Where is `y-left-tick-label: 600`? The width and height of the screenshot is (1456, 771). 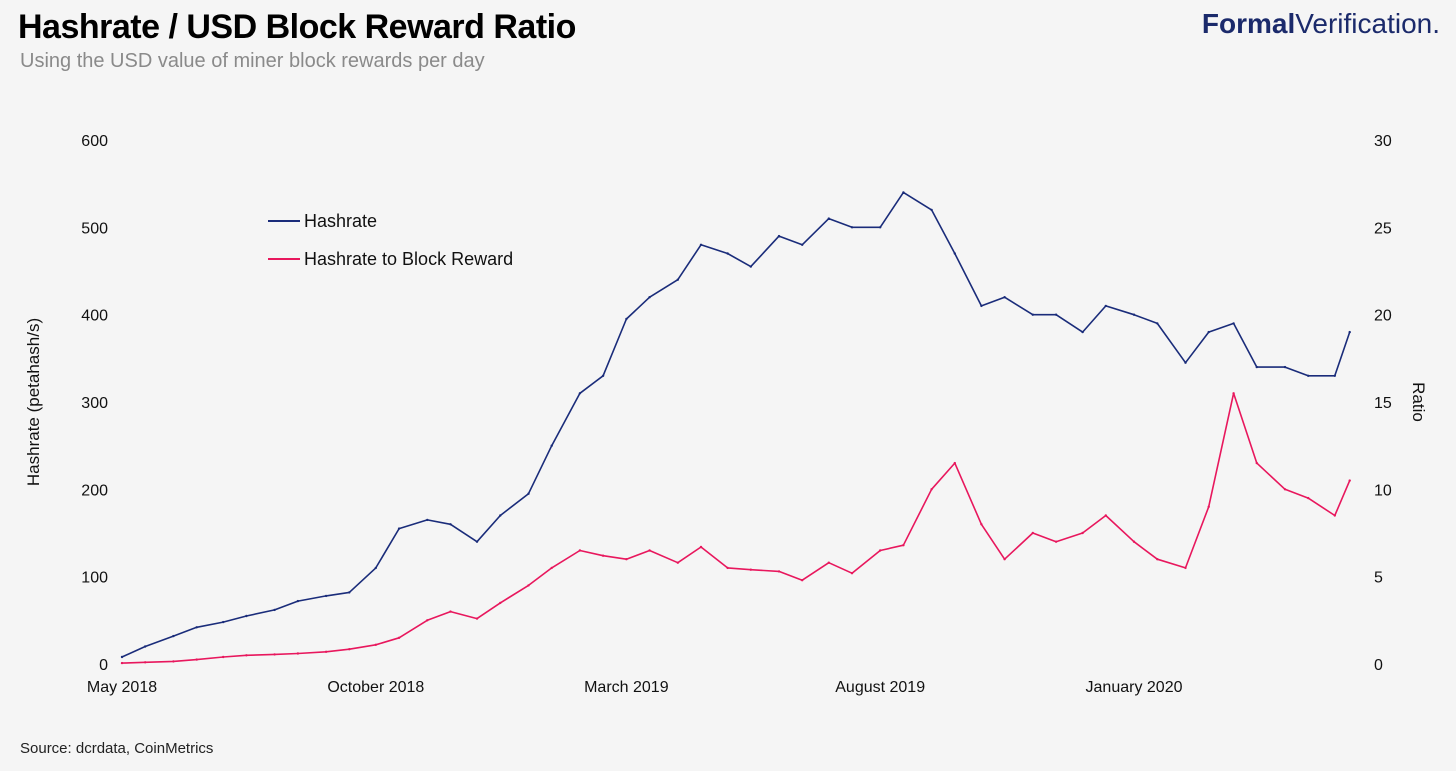
y-left-tick-label: 600 is located at coordinates (94, 141).